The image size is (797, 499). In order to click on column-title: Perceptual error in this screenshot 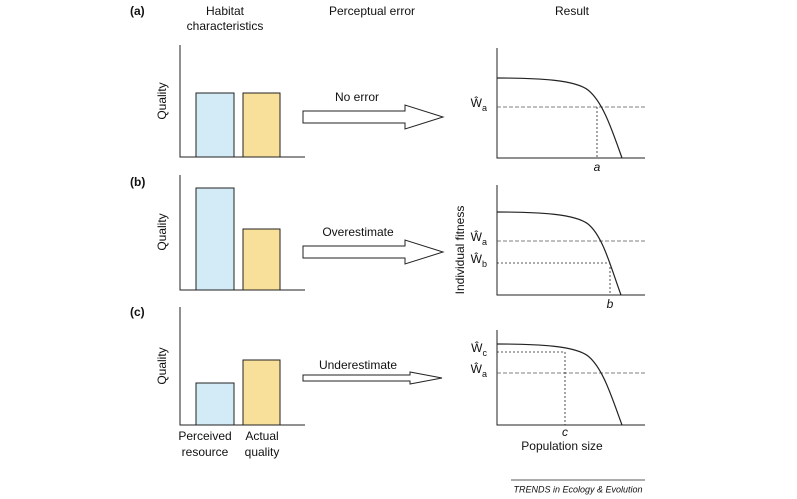, I will do `click(372, 11)`.